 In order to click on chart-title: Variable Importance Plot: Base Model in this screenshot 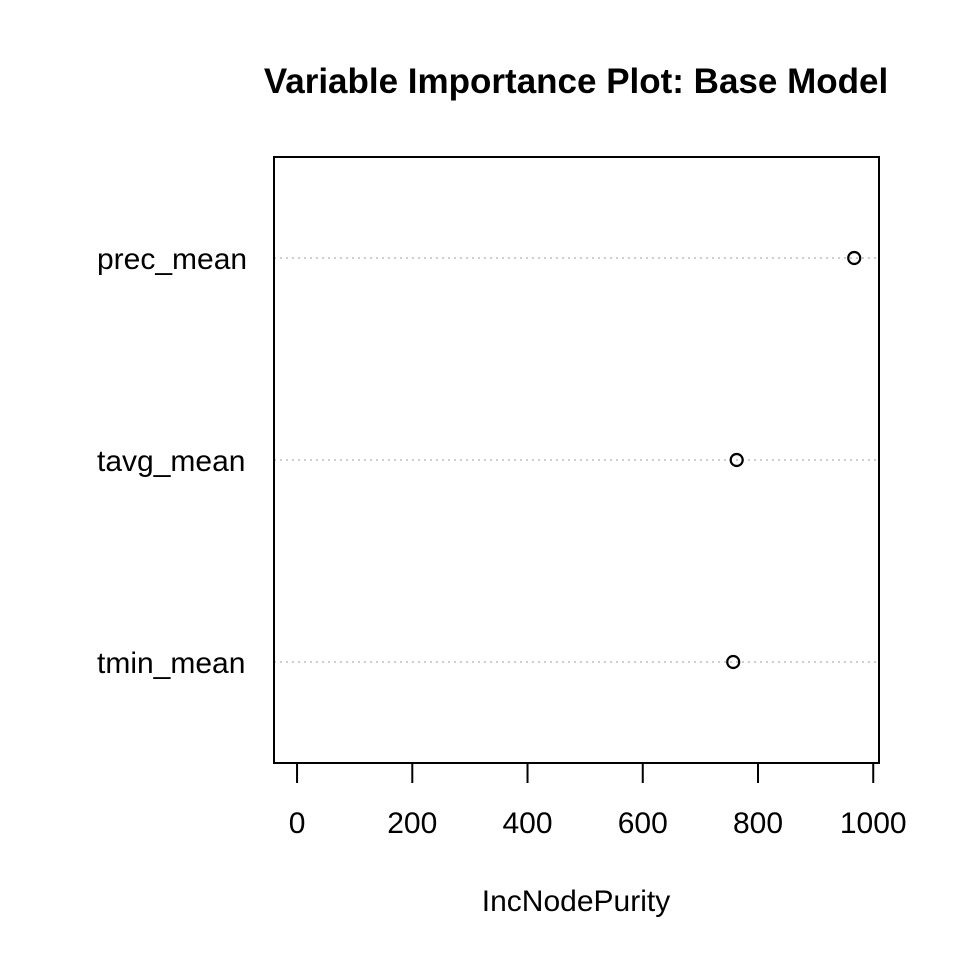, I will do `click(576, 81)`.